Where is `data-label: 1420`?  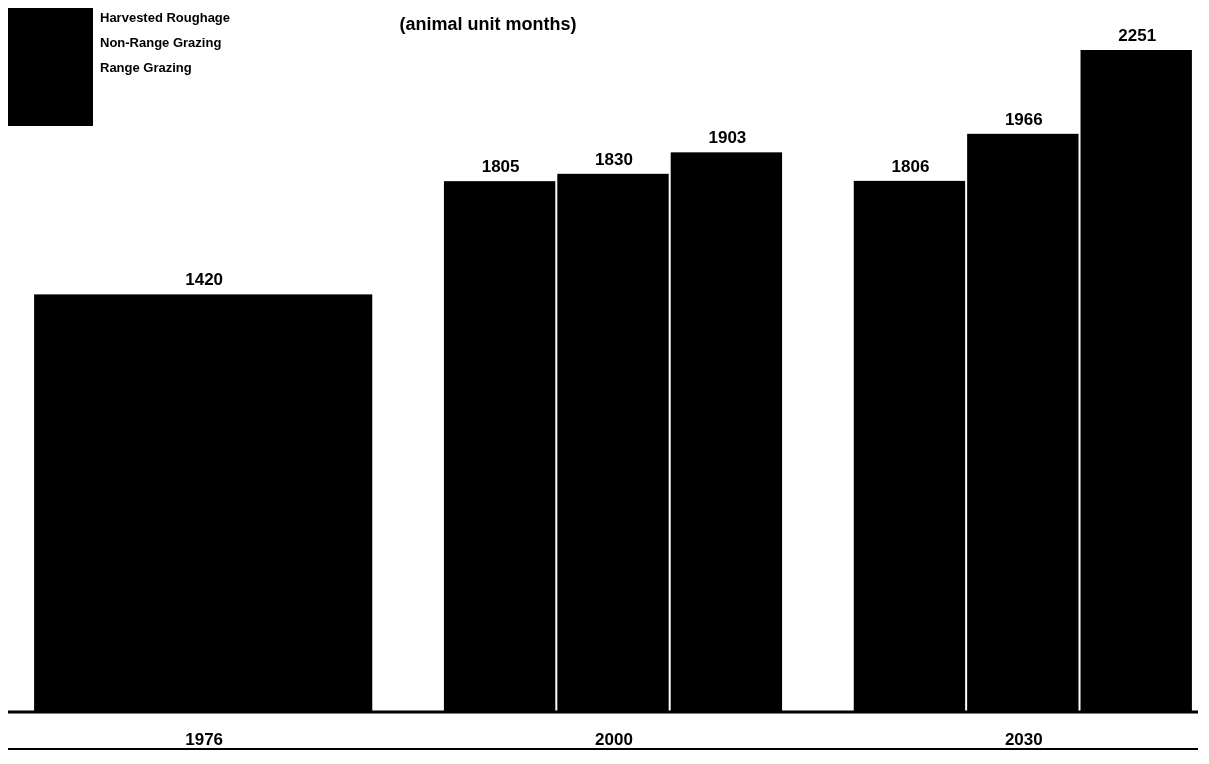 data-label: 1420 is located at coordinates (204, 280).